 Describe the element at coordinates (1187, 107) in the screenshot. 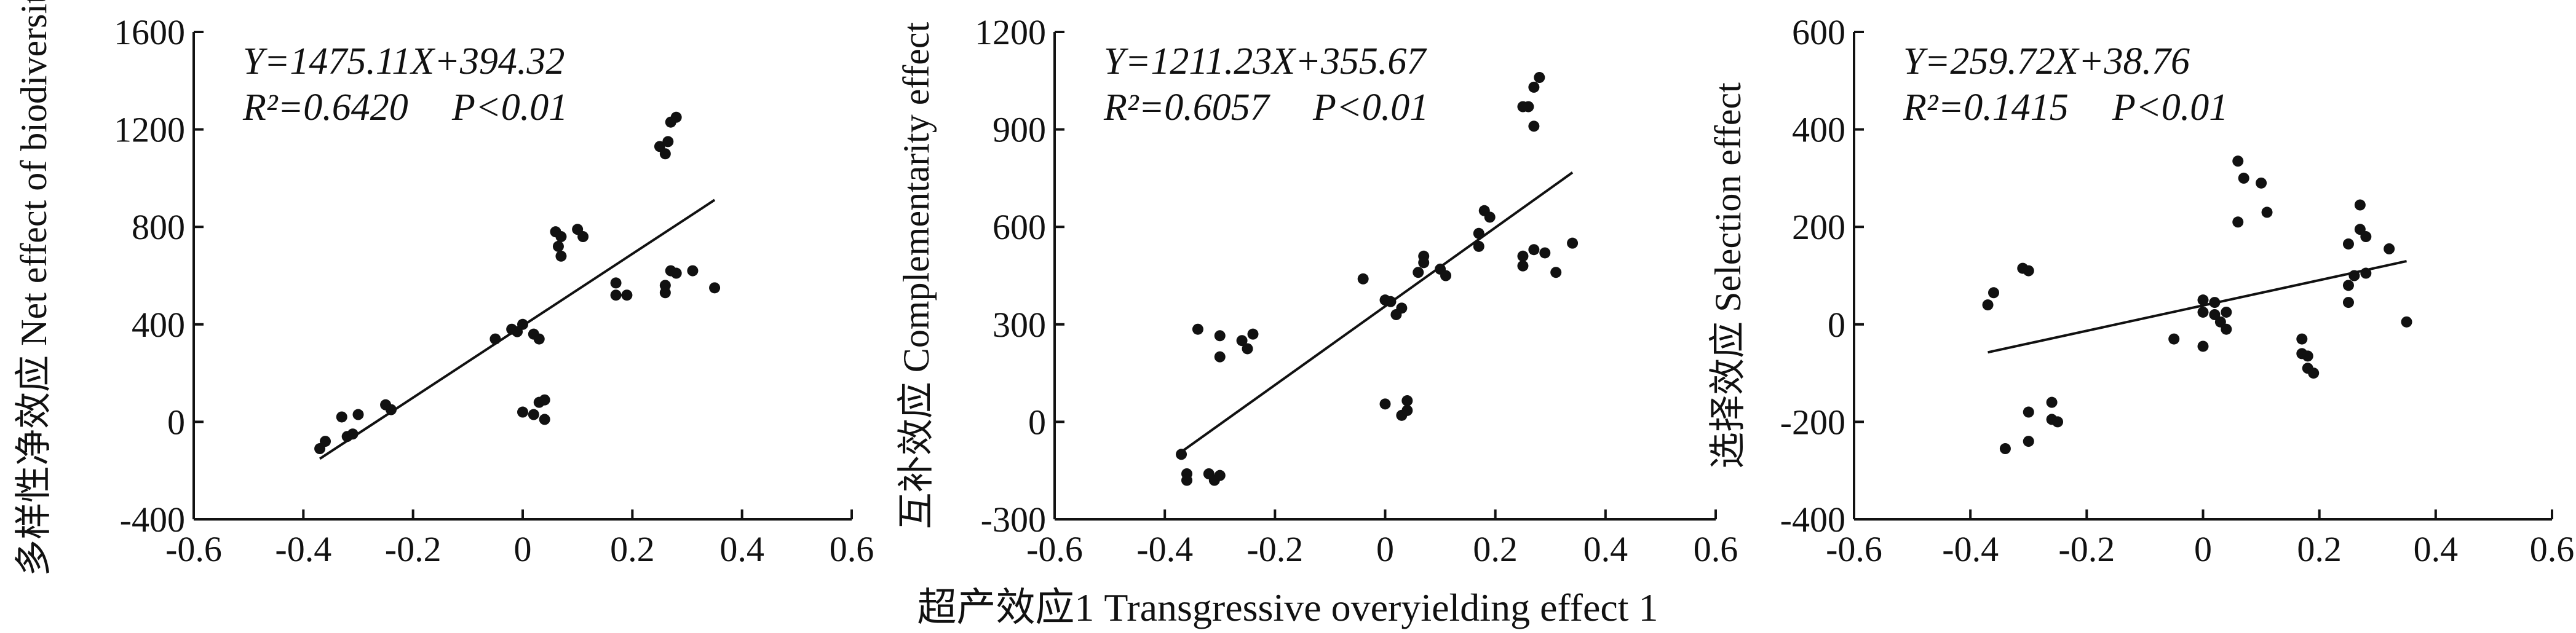

I see `r-squared-label: R²=0.6057` at that location.